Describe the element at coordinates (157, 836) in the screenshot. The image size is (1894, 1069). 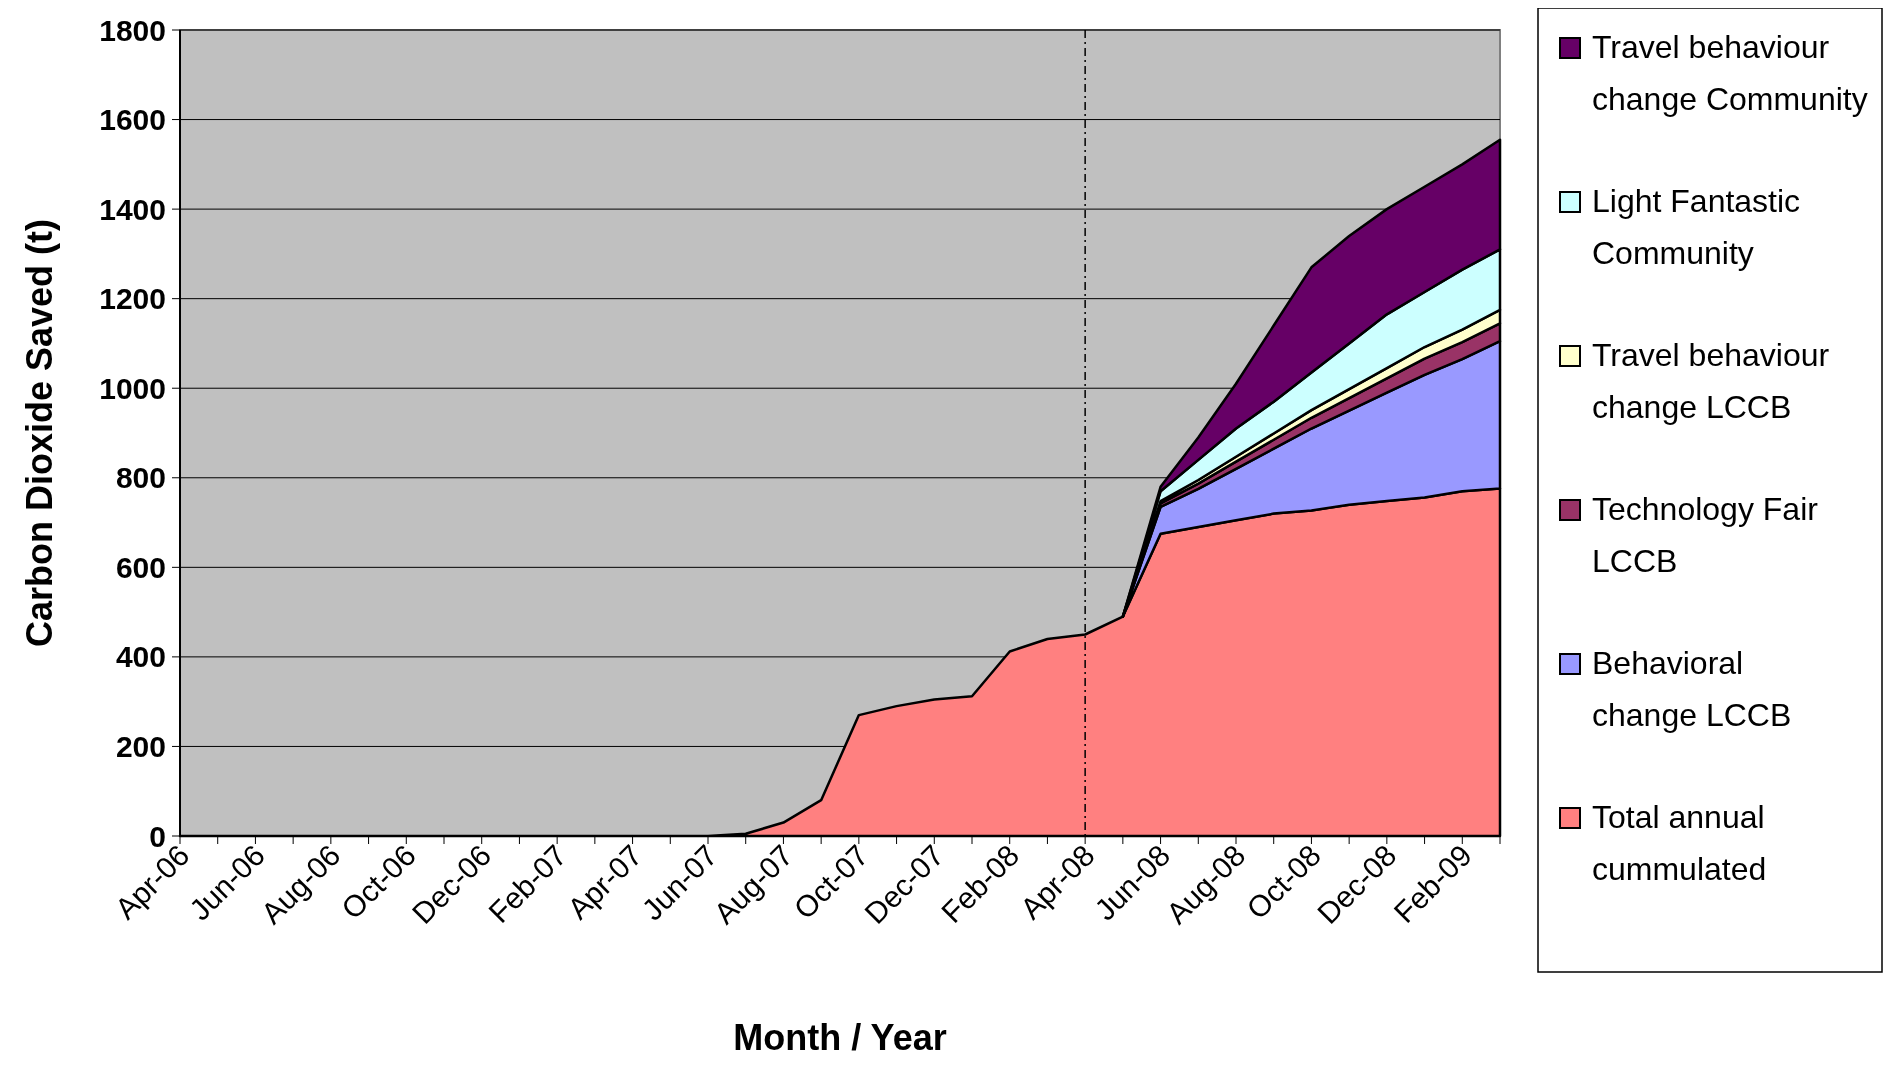
I see `y-tick-label: 0` at that location.